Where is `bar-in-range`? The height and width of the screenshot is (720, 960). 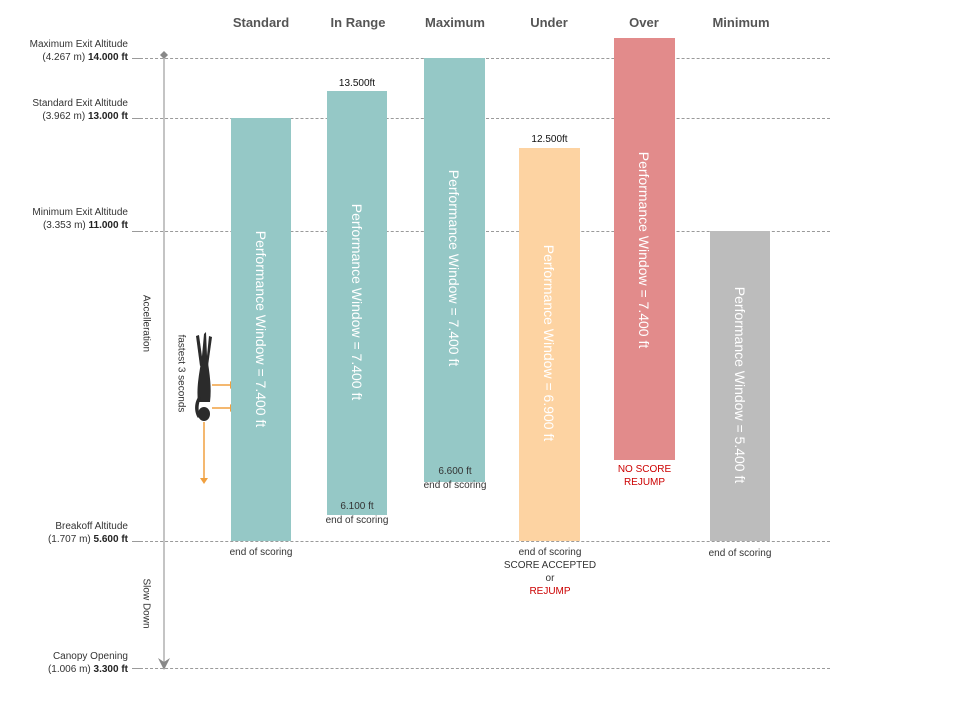 bar-in-range is located at coordinates (357, 303).